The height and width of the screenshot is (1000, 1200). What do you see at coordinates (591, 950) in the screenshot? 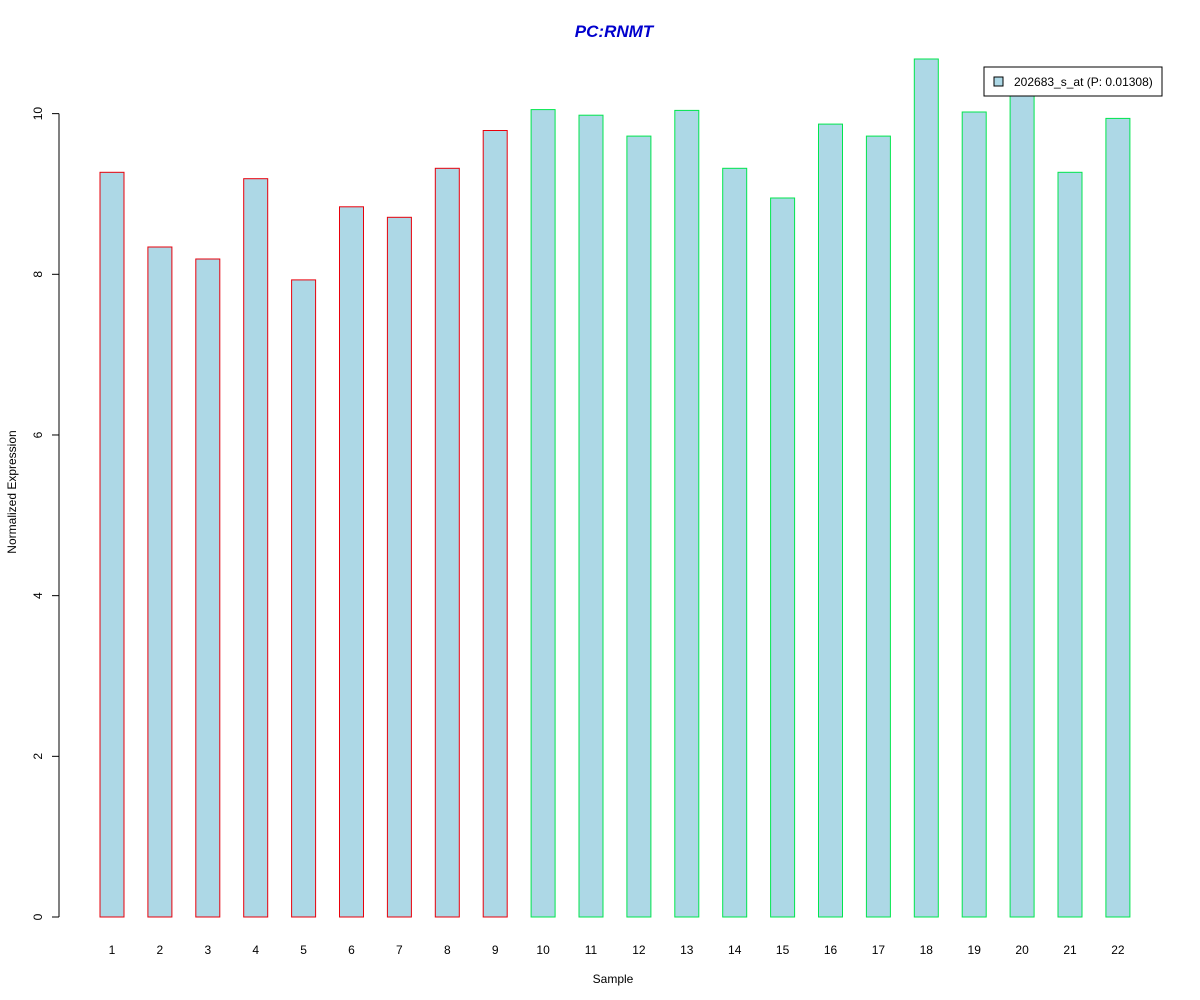
I see `x-tick-label: 11` at bounding box center [591, 950].